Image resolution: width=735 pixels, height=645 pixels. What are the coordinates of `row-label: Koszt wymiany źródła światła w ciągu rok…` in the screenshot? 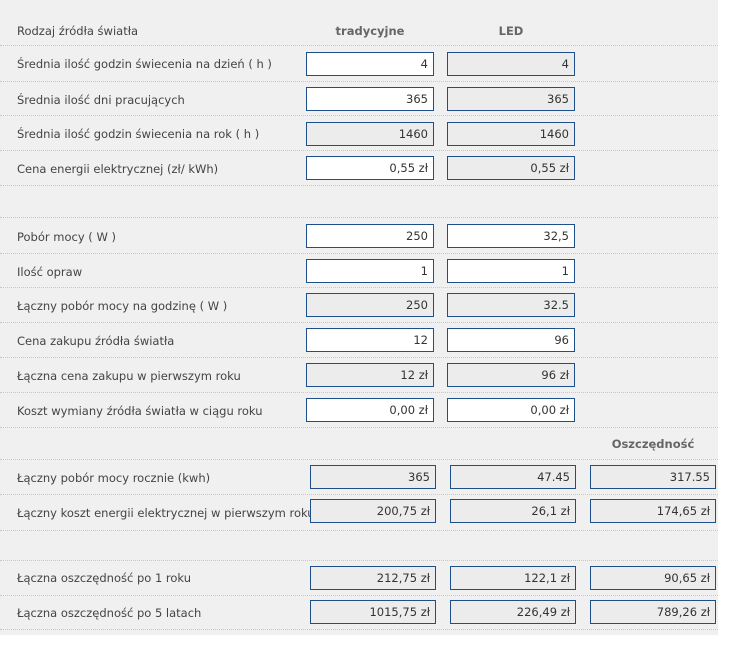 It's located at (140, 411).